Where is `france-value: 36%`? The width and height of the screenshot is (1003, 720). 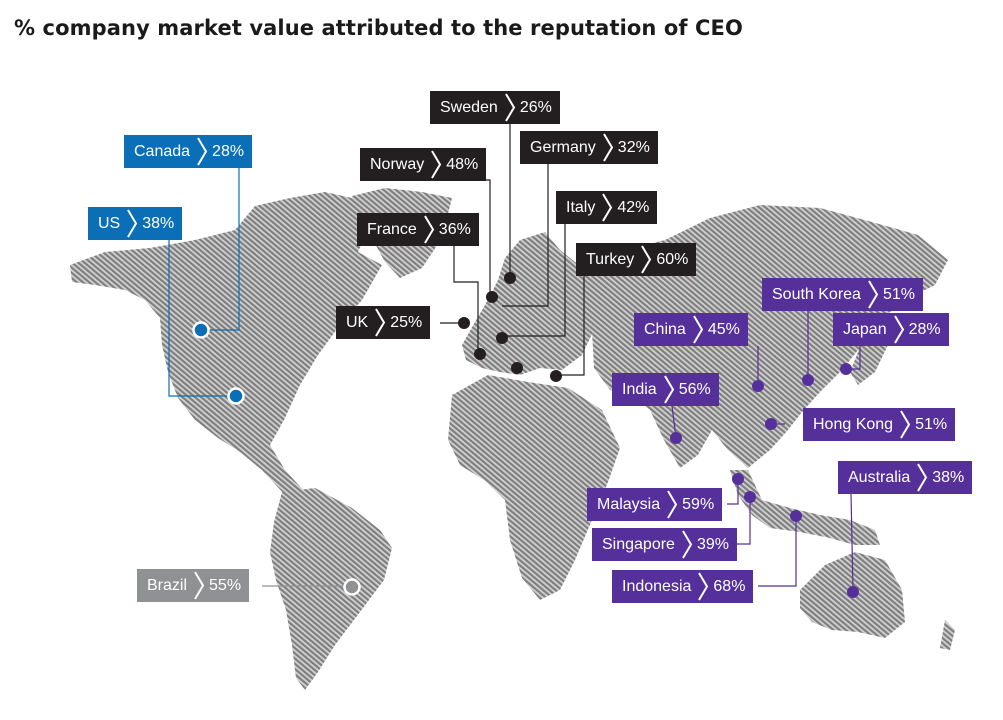 france-value: 36% is located at coordinates (454, 229).